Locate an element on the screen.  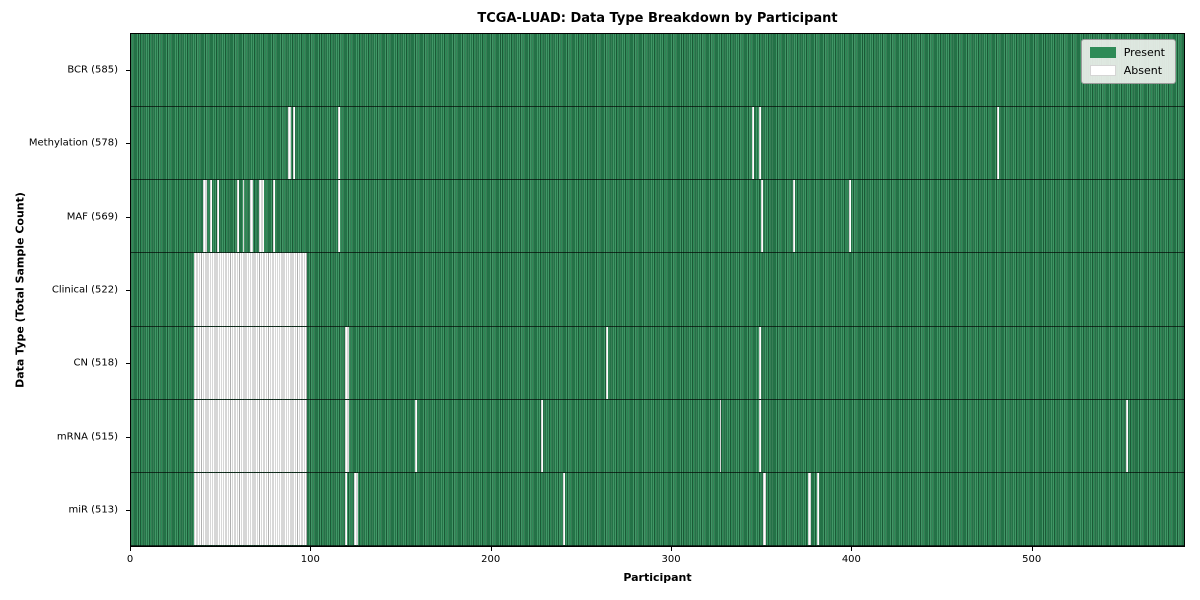
absent-swatch-icon is located at coordinates (1102, 70).